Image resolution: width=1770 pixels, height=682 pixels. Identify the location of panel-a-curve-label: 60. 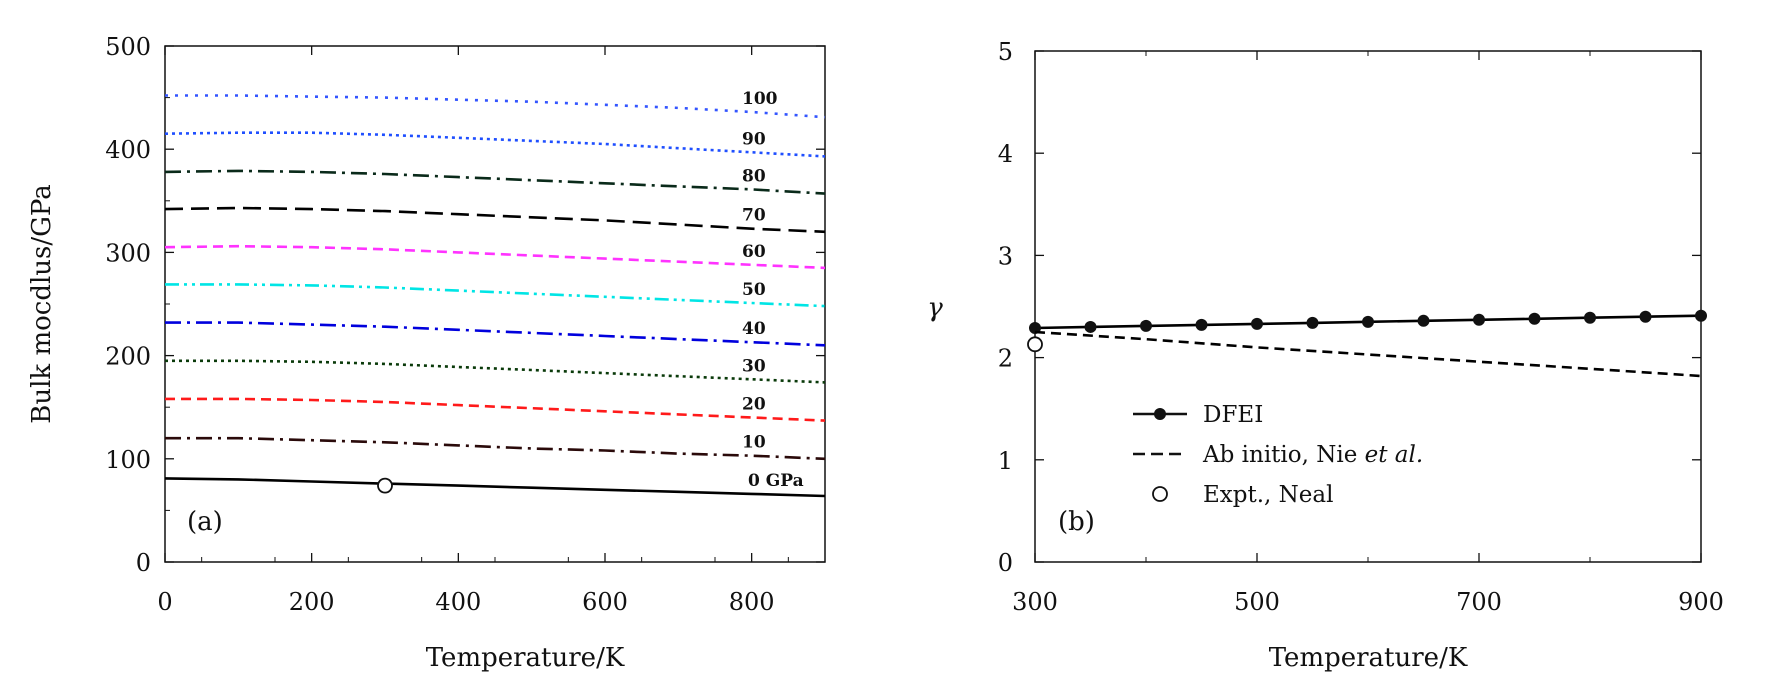
(754, 252).